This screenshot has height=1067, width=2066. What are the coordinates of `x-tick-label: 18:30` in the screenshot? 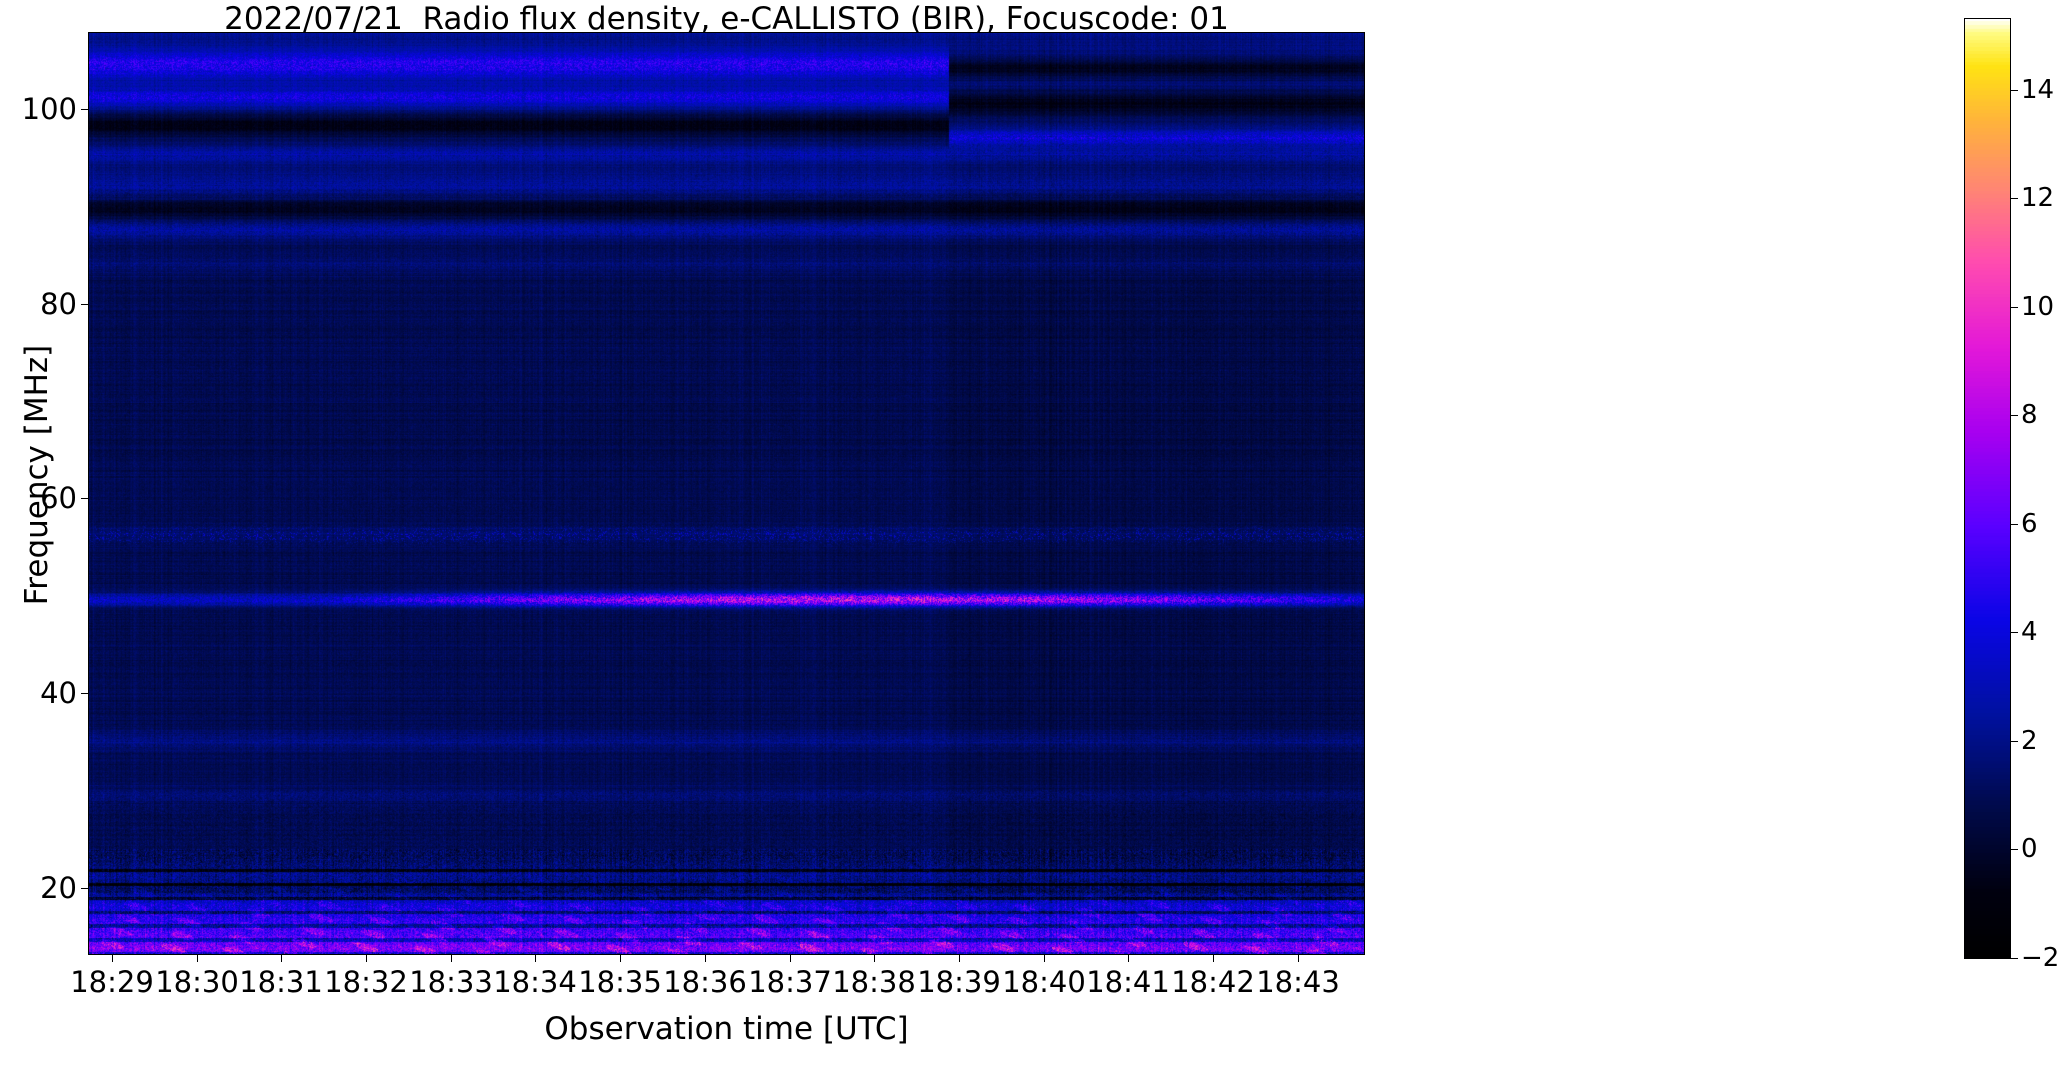 It's located at (197, 982).